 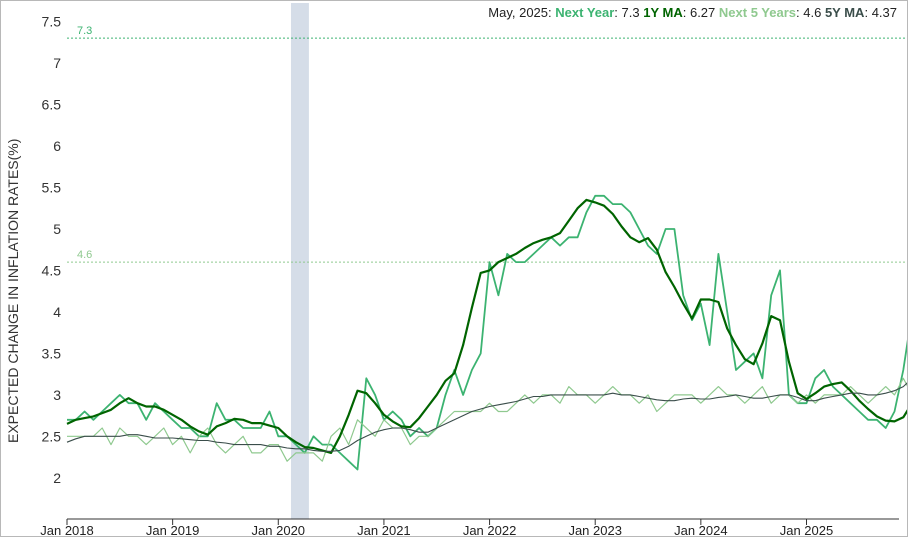 I want to click on legend-value-1y-ma: 6.27, so click(x=702, y=12).